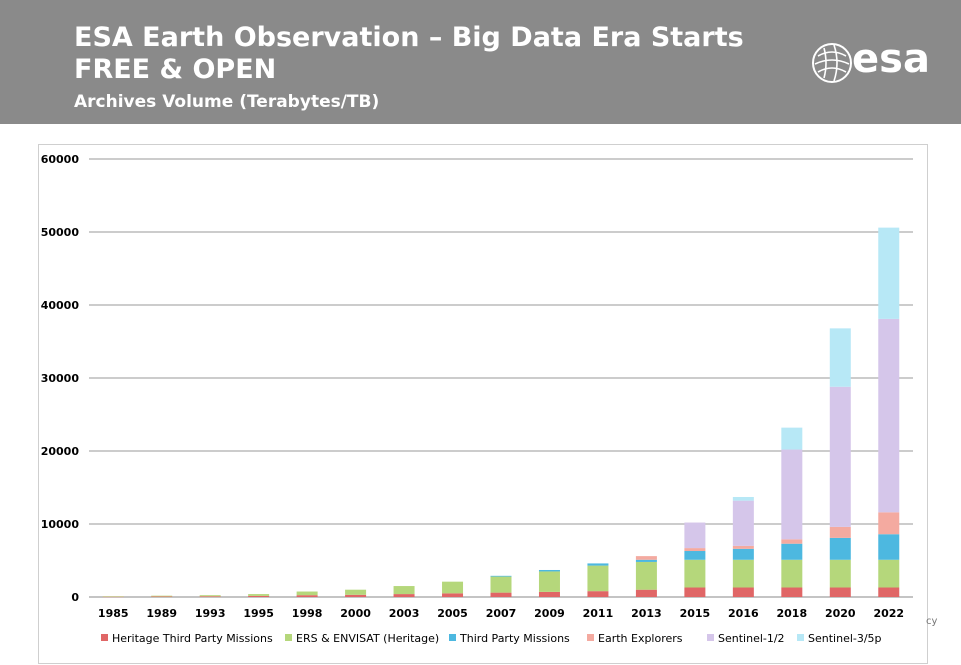  What do you see at coordinates (891, 59) in the screenshot?
I see `esa-logo-text: esa` at bounding box center [891, 59].